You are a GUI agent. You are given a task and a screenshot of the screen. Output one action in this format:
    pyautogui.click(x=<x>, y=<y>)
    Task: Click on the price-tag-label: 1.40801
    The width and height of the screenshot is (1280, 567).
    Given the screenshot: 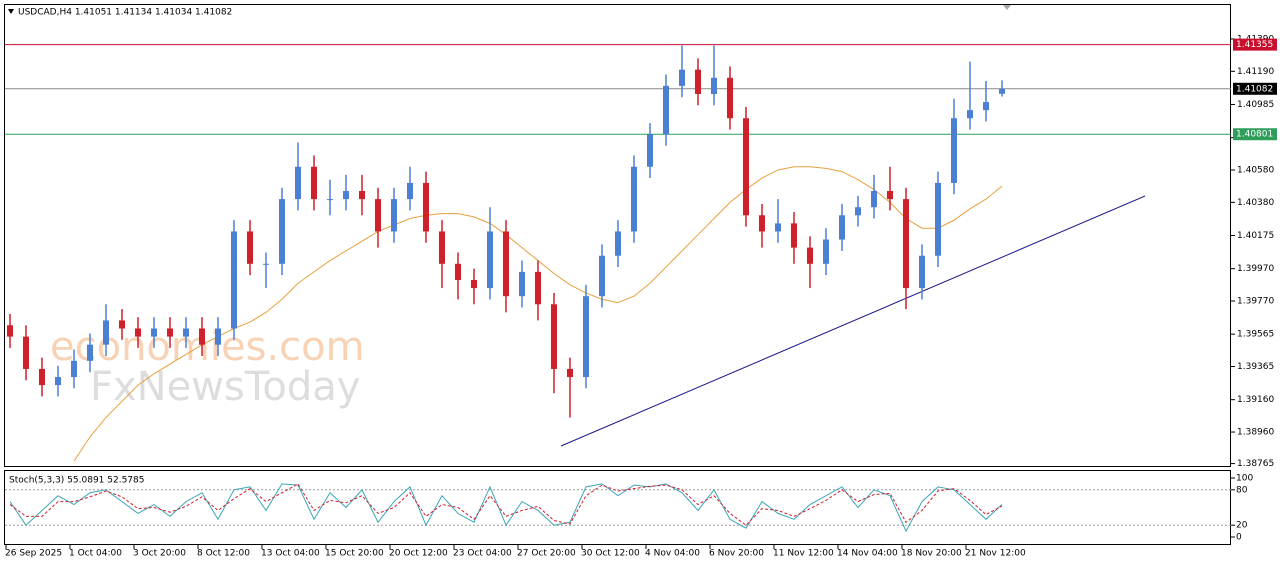 What is the action you would take?
    pyautogui.click(x=1254, y=135)
    